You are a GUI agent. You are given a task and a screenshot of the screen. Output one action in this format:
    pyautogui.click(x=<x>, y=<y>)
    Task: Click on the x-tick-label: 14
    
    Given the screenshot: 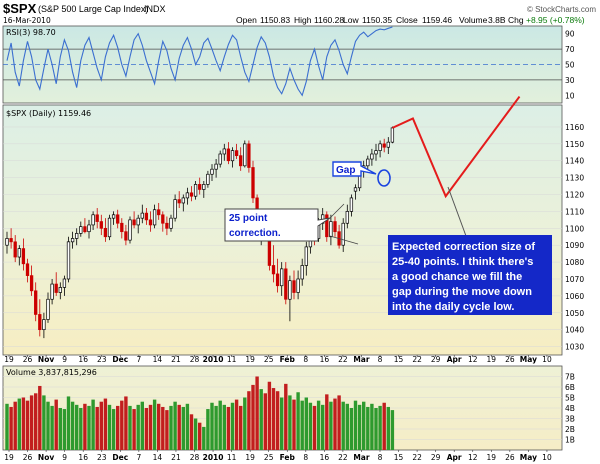 What is the action you would take?
    pyautogui.click(x=158, y=457)
    